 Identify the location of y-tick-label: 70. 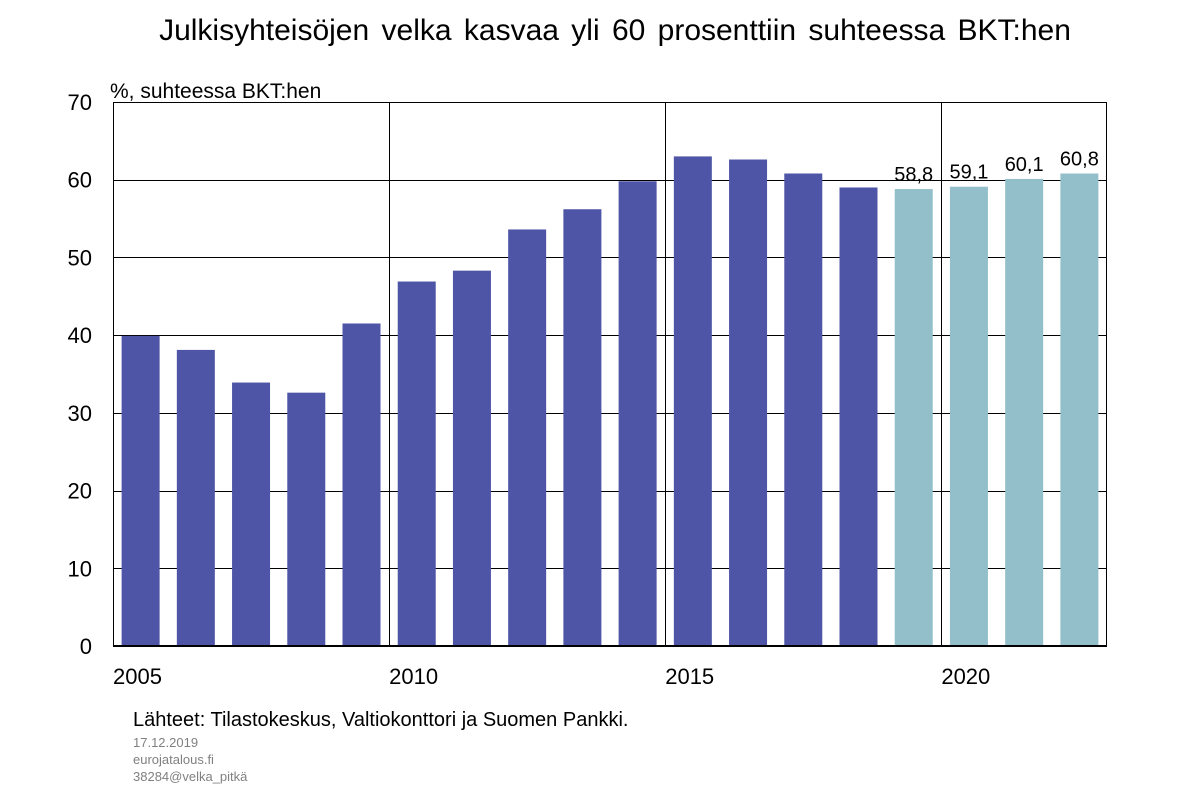
(80, 102).